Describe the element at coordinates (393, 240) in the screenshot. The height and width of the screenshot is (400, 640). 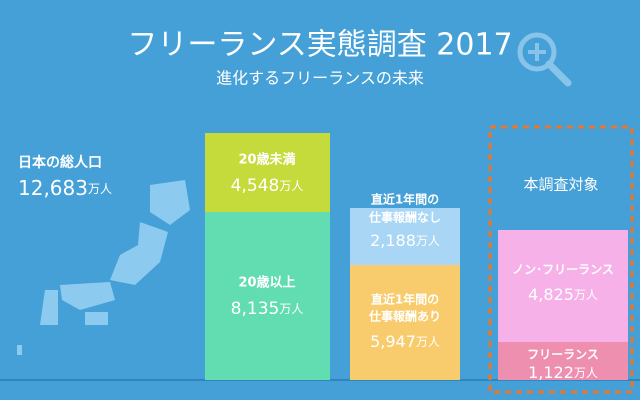
I see `amount-value: 2,188` at that location.